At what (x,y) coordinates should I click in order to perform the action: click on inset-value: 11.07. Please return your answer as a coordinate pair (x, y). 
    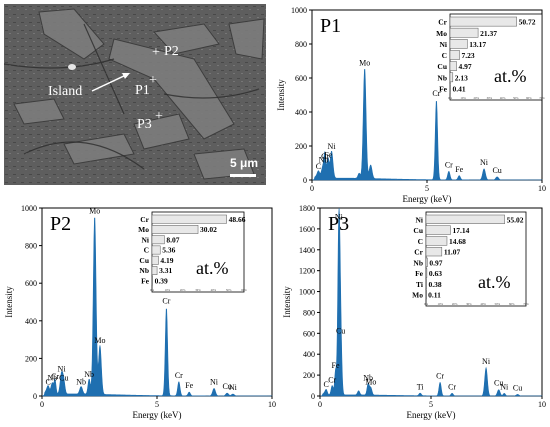
    Looking at the image, I should click on (452, 252).